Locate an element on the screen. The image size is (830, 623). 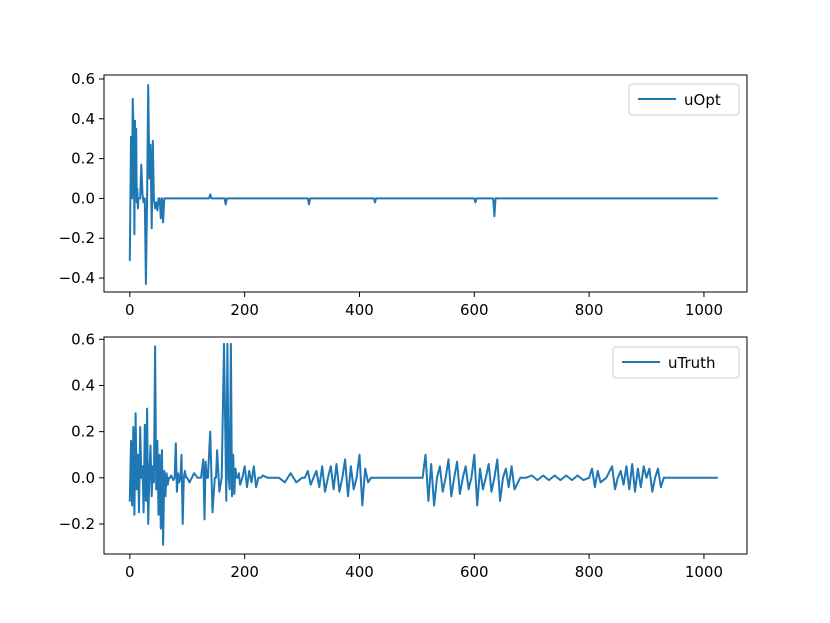
top-y-tick-label: 0.6 is located at coordinates (83, 79).